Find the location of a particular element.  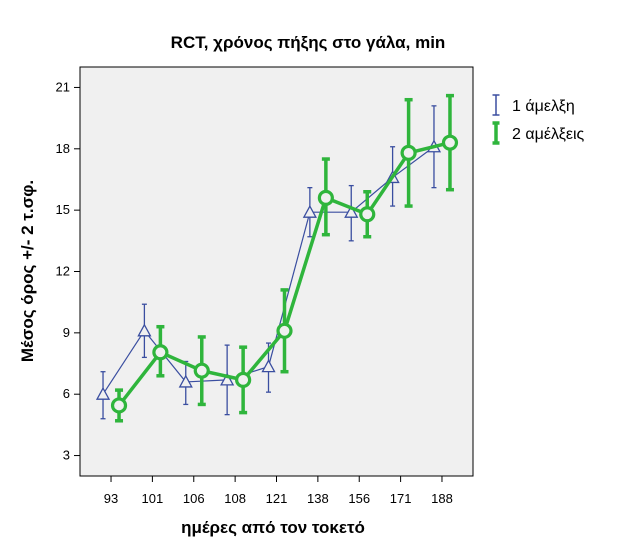

legend-label: 2 αμέλξεις is located at coordinates (548, 134).